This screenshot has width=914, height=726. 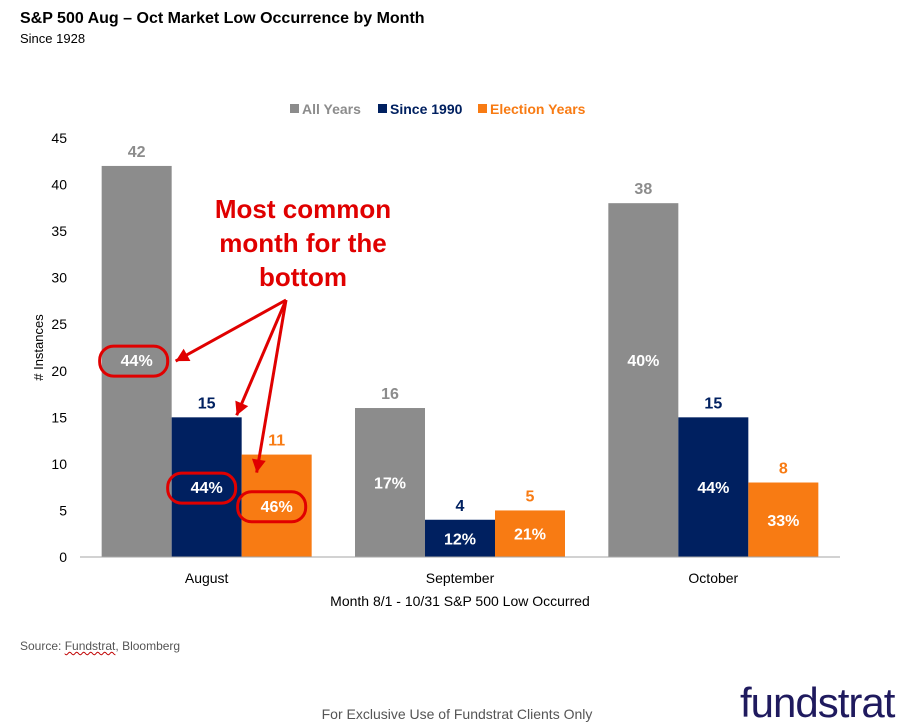 I want to click on y-tick-label: 40, so click(x=59, y=185).